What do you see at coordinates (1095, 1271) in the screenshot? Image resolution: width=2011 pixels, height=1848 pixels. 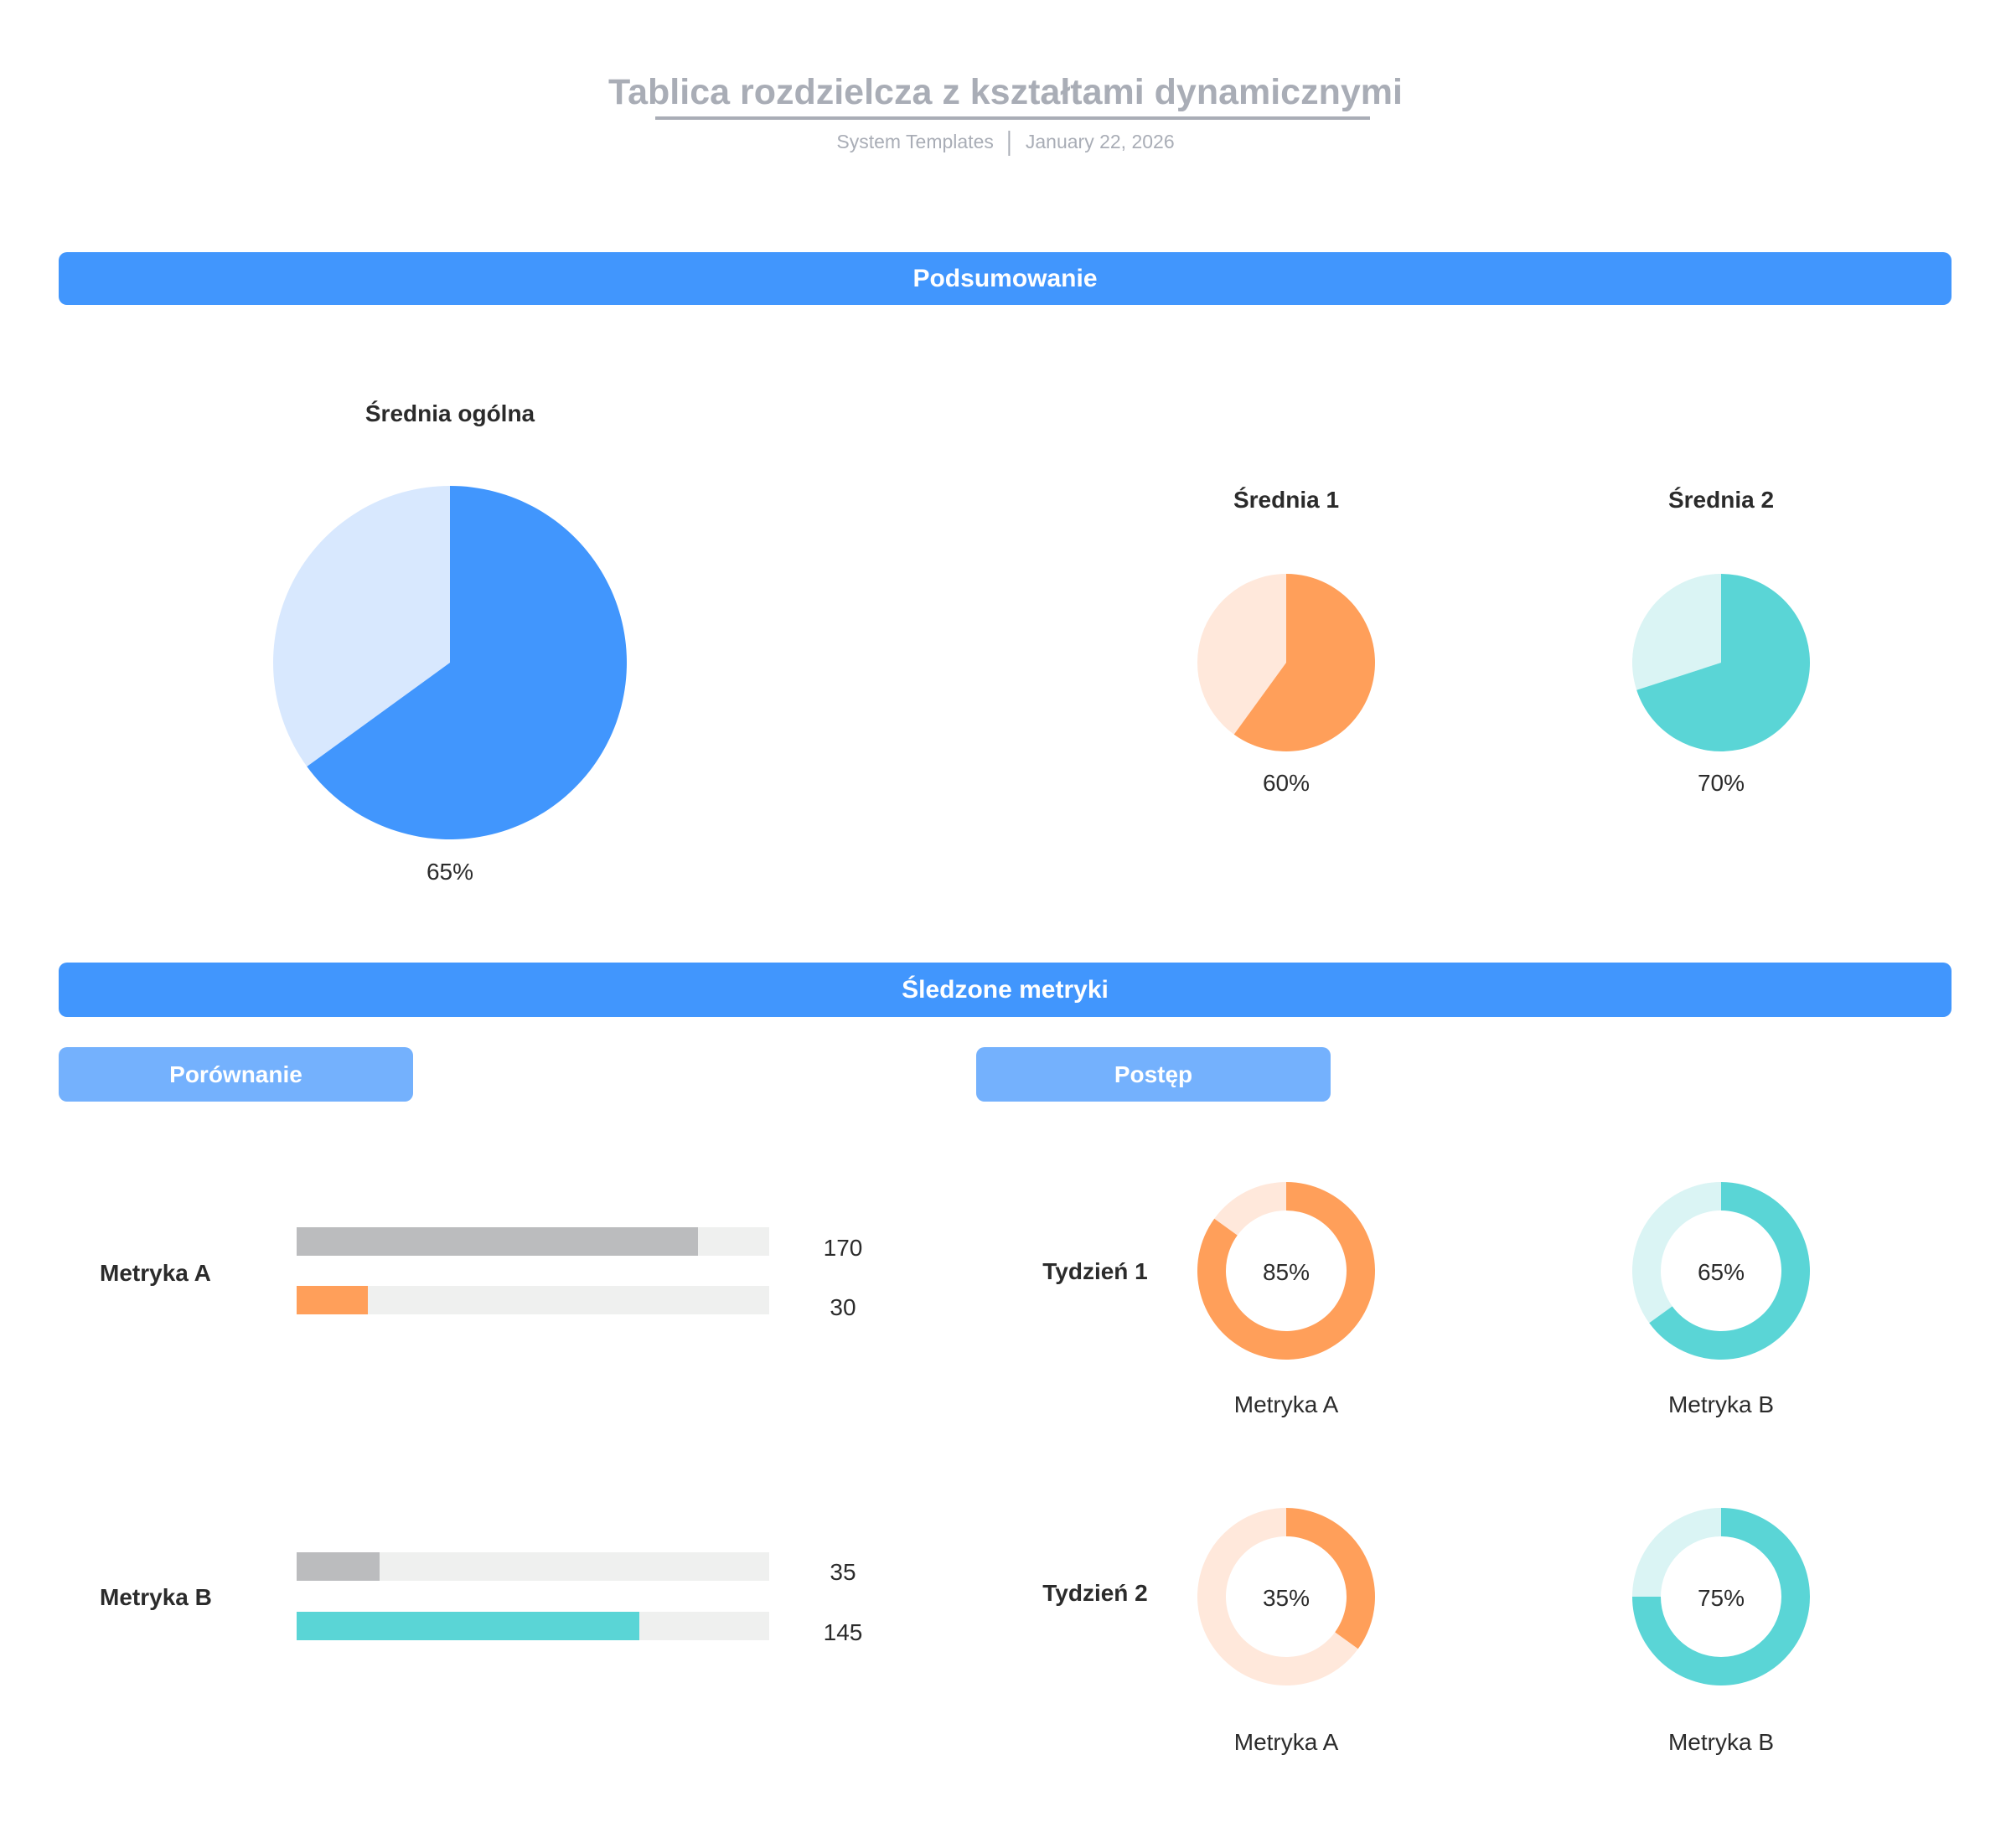 I see `donut-row-label-week1: Tydzień 1` at bounding box center [1095, 1271].